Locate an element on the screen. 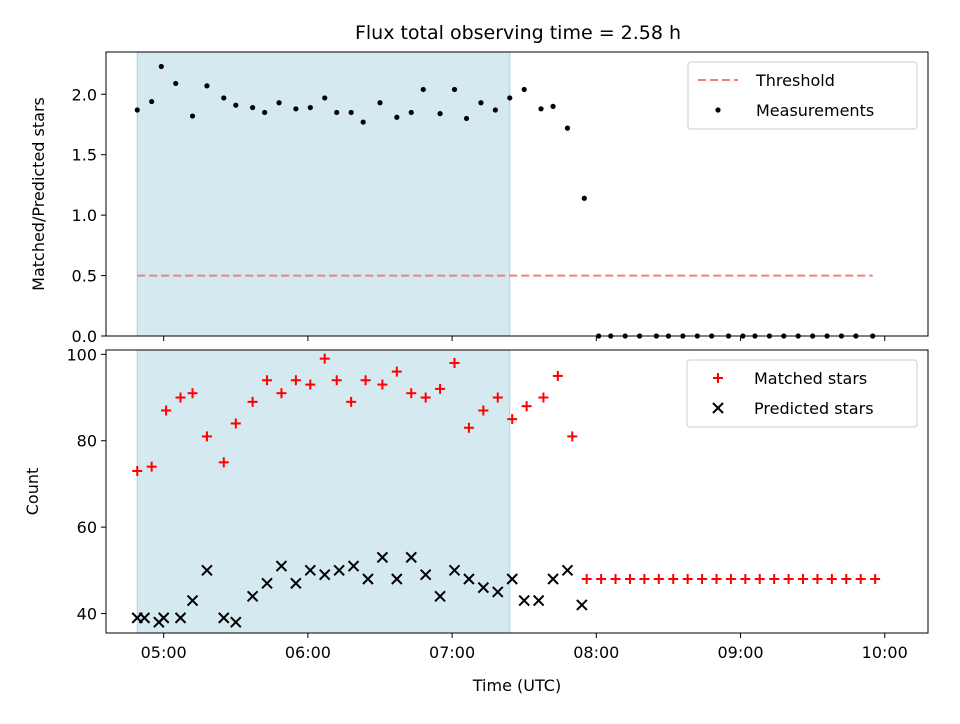 The height and width of the screenshot is (724, 960). bottom-y-tick-label: 60 is located at coordinates (87, 527).